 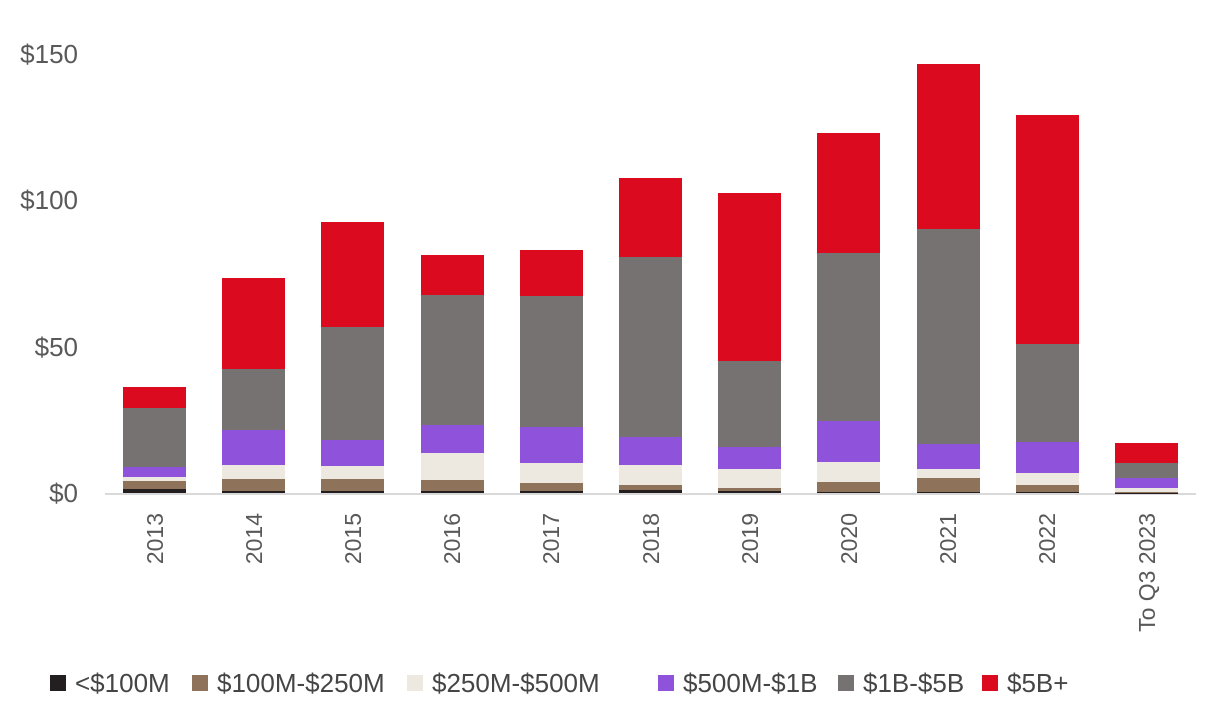 What do you see at coordinates (1038, 682) in the screenshot?
I see `legend-label: $5B+` at bounding box center [1038, 682].